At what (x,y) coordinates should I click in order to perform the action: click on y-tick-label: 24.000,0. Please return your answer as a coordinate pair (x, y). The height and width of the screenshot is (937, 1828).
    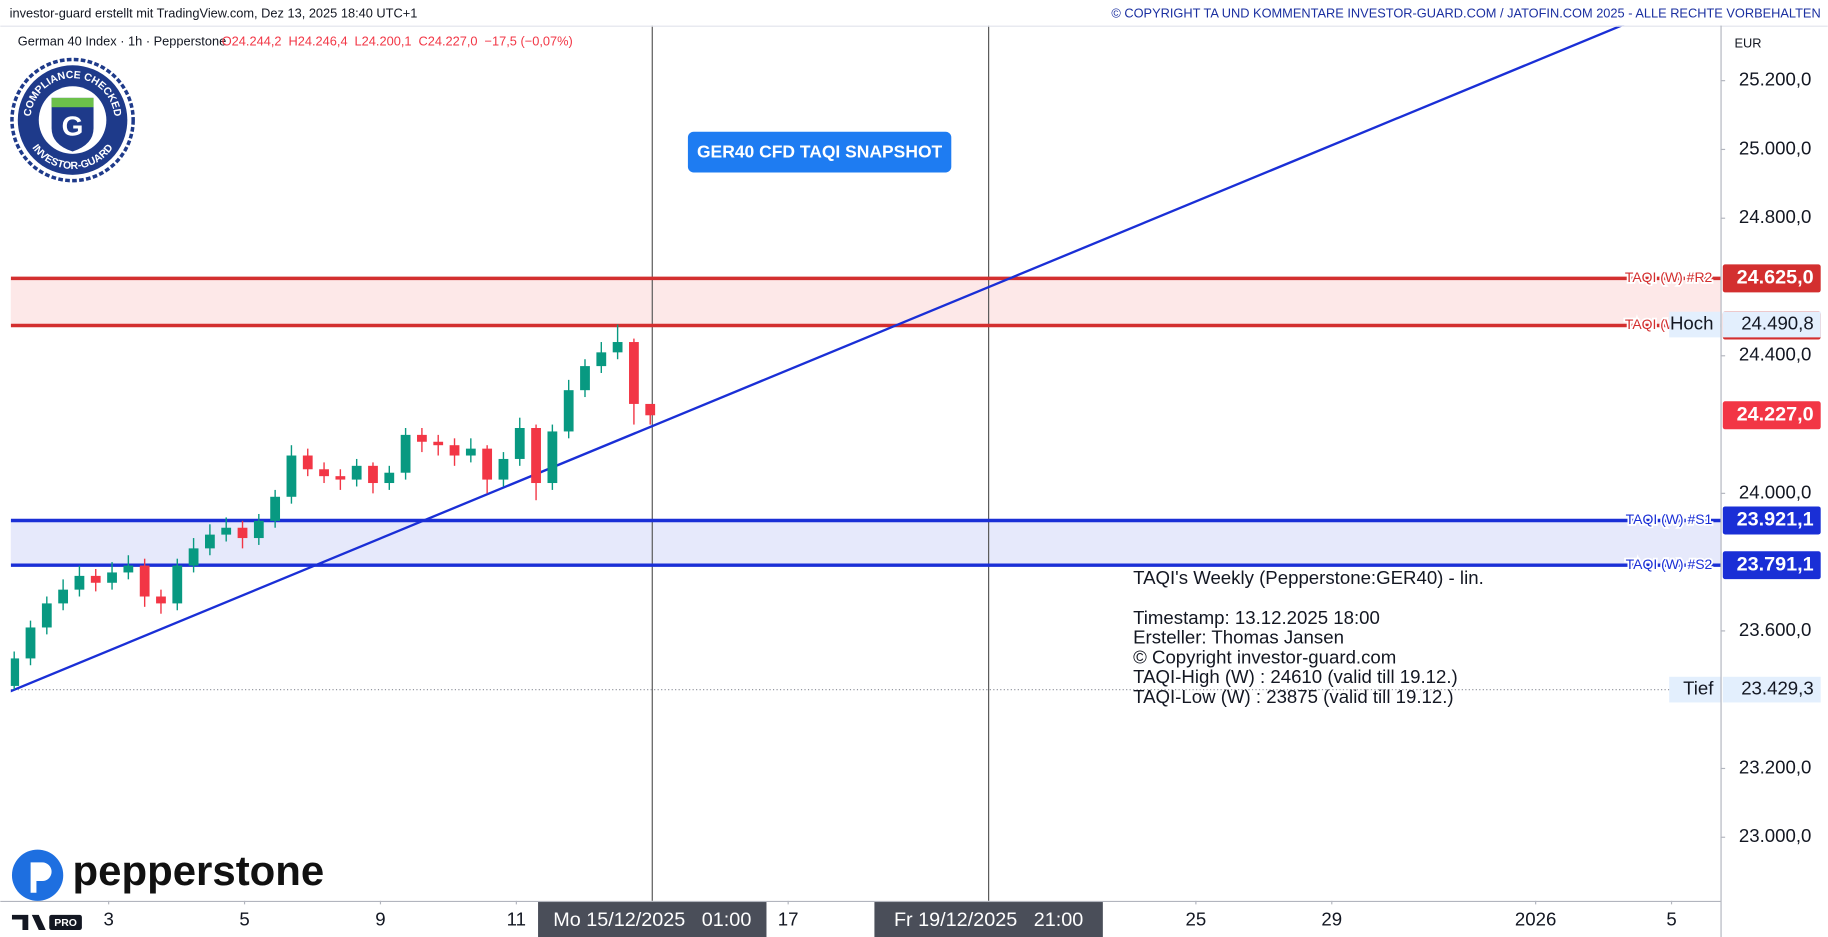
    Looking at the image, I should click on (1775, 491).